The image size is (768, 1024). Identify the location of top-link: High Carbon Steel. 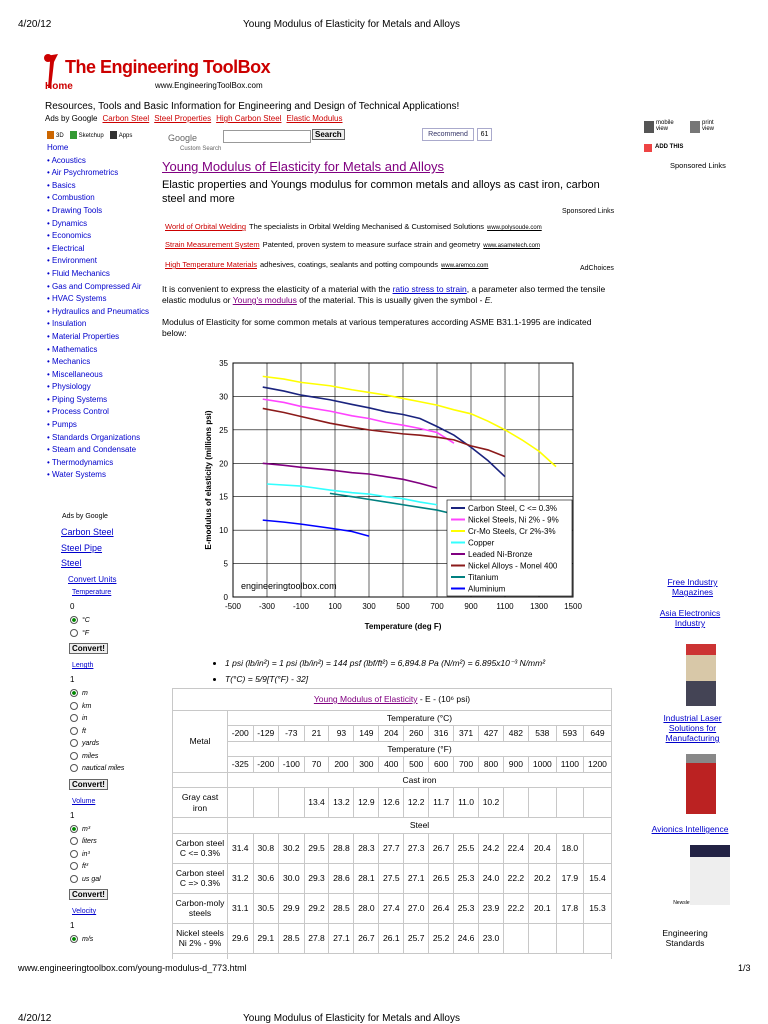
(249, 118).